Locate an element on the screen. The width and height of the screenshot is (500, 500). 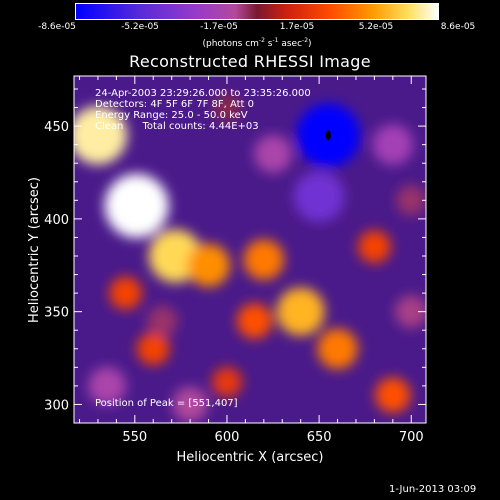
y-tick-label: 350 is located at coordinates (56, 313).